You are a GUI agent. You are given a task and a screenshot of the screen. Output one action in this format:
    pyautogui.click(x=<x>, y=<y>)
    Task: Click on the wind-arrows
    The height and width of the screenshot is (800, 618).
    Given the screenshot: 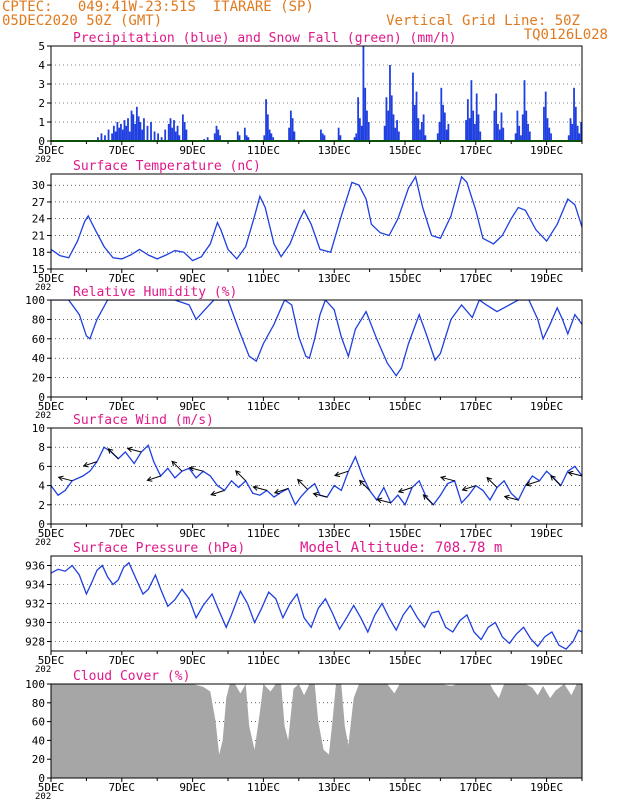 What is the action you would take?
    pyautogui.click(x=320, y=476)
    